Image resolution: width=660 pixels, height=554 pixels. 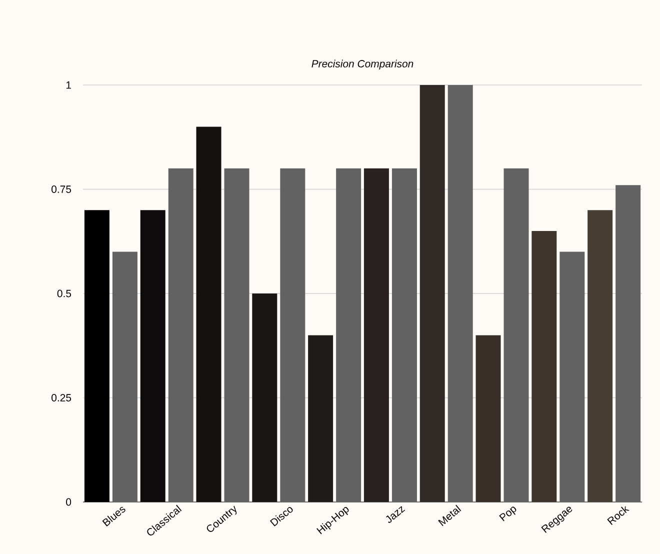 I want to click on chart-title: Precision Comparison, so click(x=363, y=65).